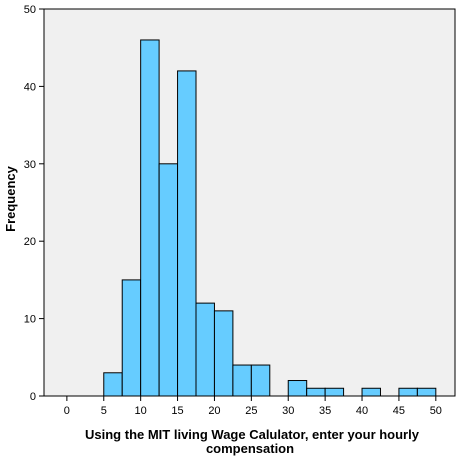 The height and width of the screenshot is (459, 460). Describe the element at coordinates (325, 411) in the screenshot. I see `x-tick-label: 35` at that location.